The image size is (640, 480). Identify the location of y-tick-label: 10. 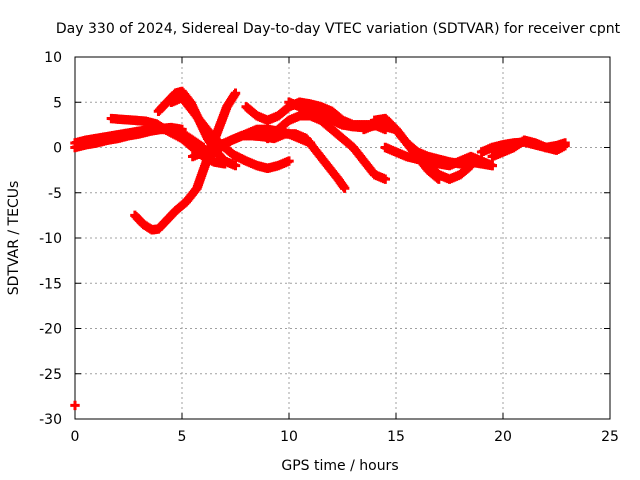
(53, 58).